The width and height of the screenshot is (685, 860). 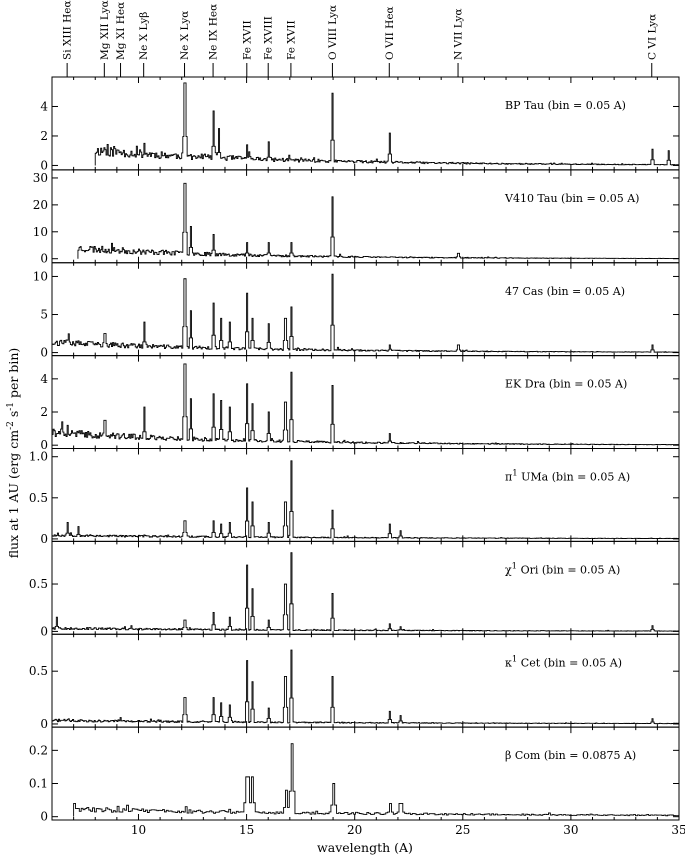 I want to click on panel-label: κ1 Cet (bin = 0.05 A), so click(x=563, y=661).